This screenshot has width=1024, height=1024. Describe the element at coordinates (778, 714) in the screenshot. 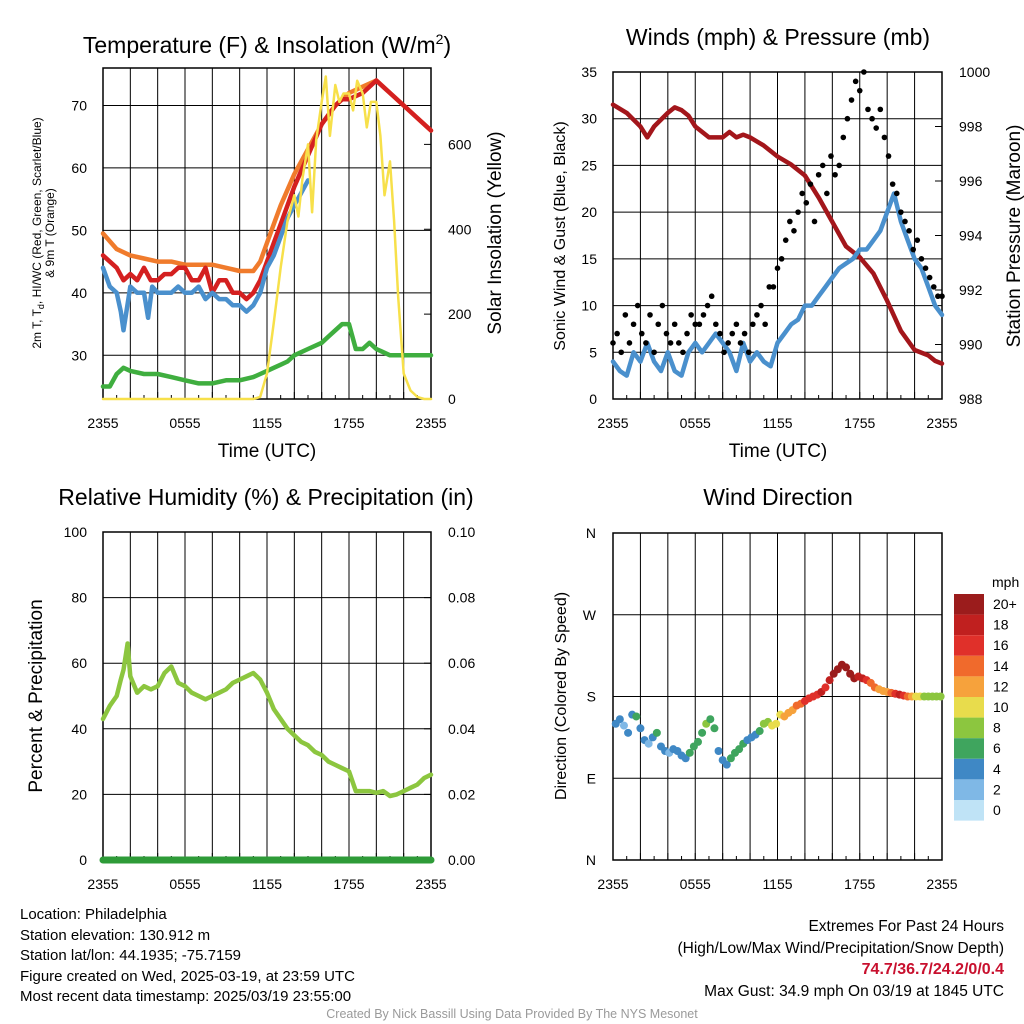

I see `direction-points-group` at that location.